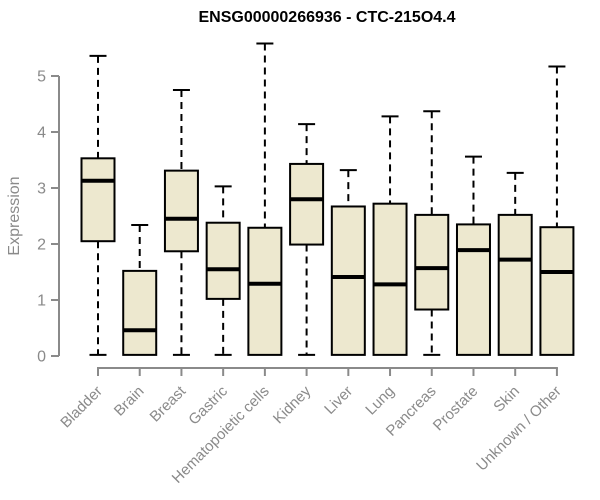  What do you see at coordinates (338, 400) in the screenshot?
I see `x-tick-label-liver: Liver` at bounding box center [338, 400].